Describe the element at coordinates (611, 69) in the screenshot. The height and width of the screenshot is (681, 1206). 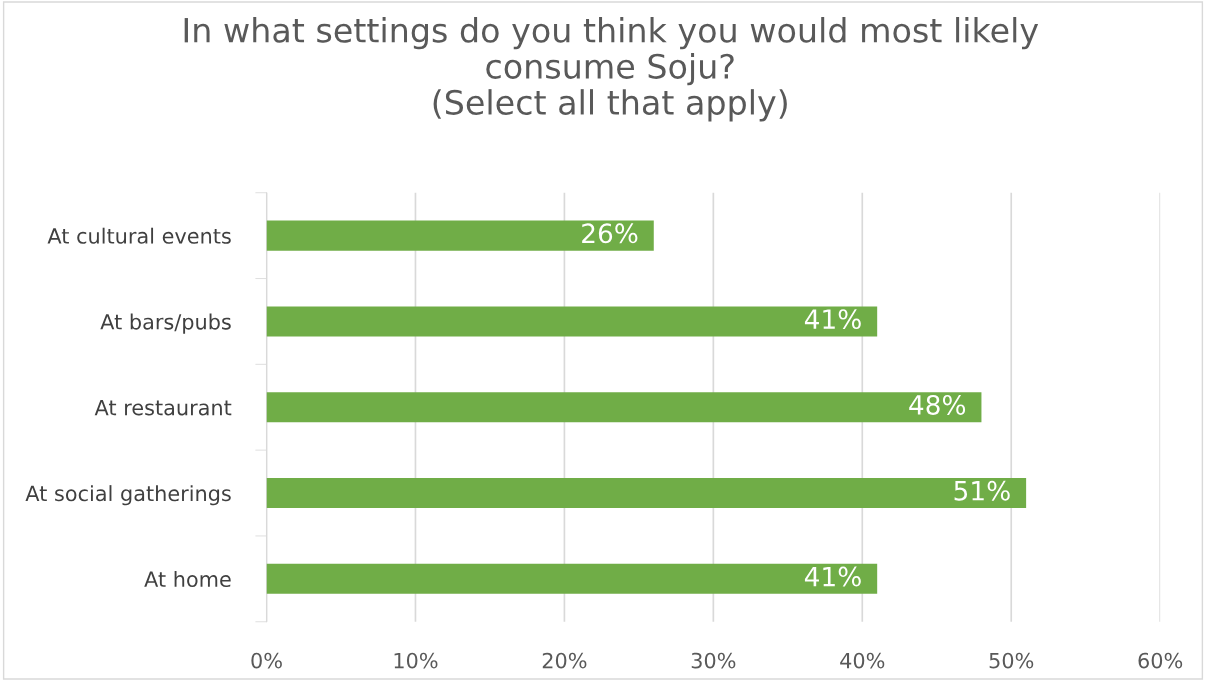
I see `chart-title: In what settings do you think you would most likely consume Soju? (Select all that apply)` at that location.